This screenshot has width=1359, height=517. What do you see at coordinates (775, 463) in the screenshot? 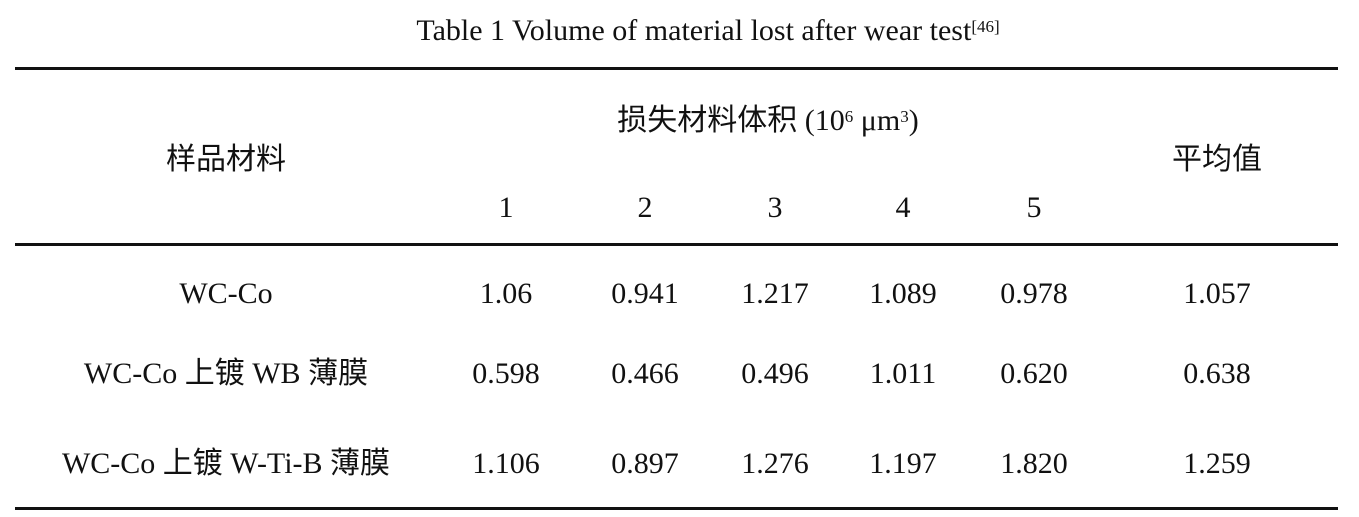
I see `cell-value: 1.276` at bounding box center [775, 463].